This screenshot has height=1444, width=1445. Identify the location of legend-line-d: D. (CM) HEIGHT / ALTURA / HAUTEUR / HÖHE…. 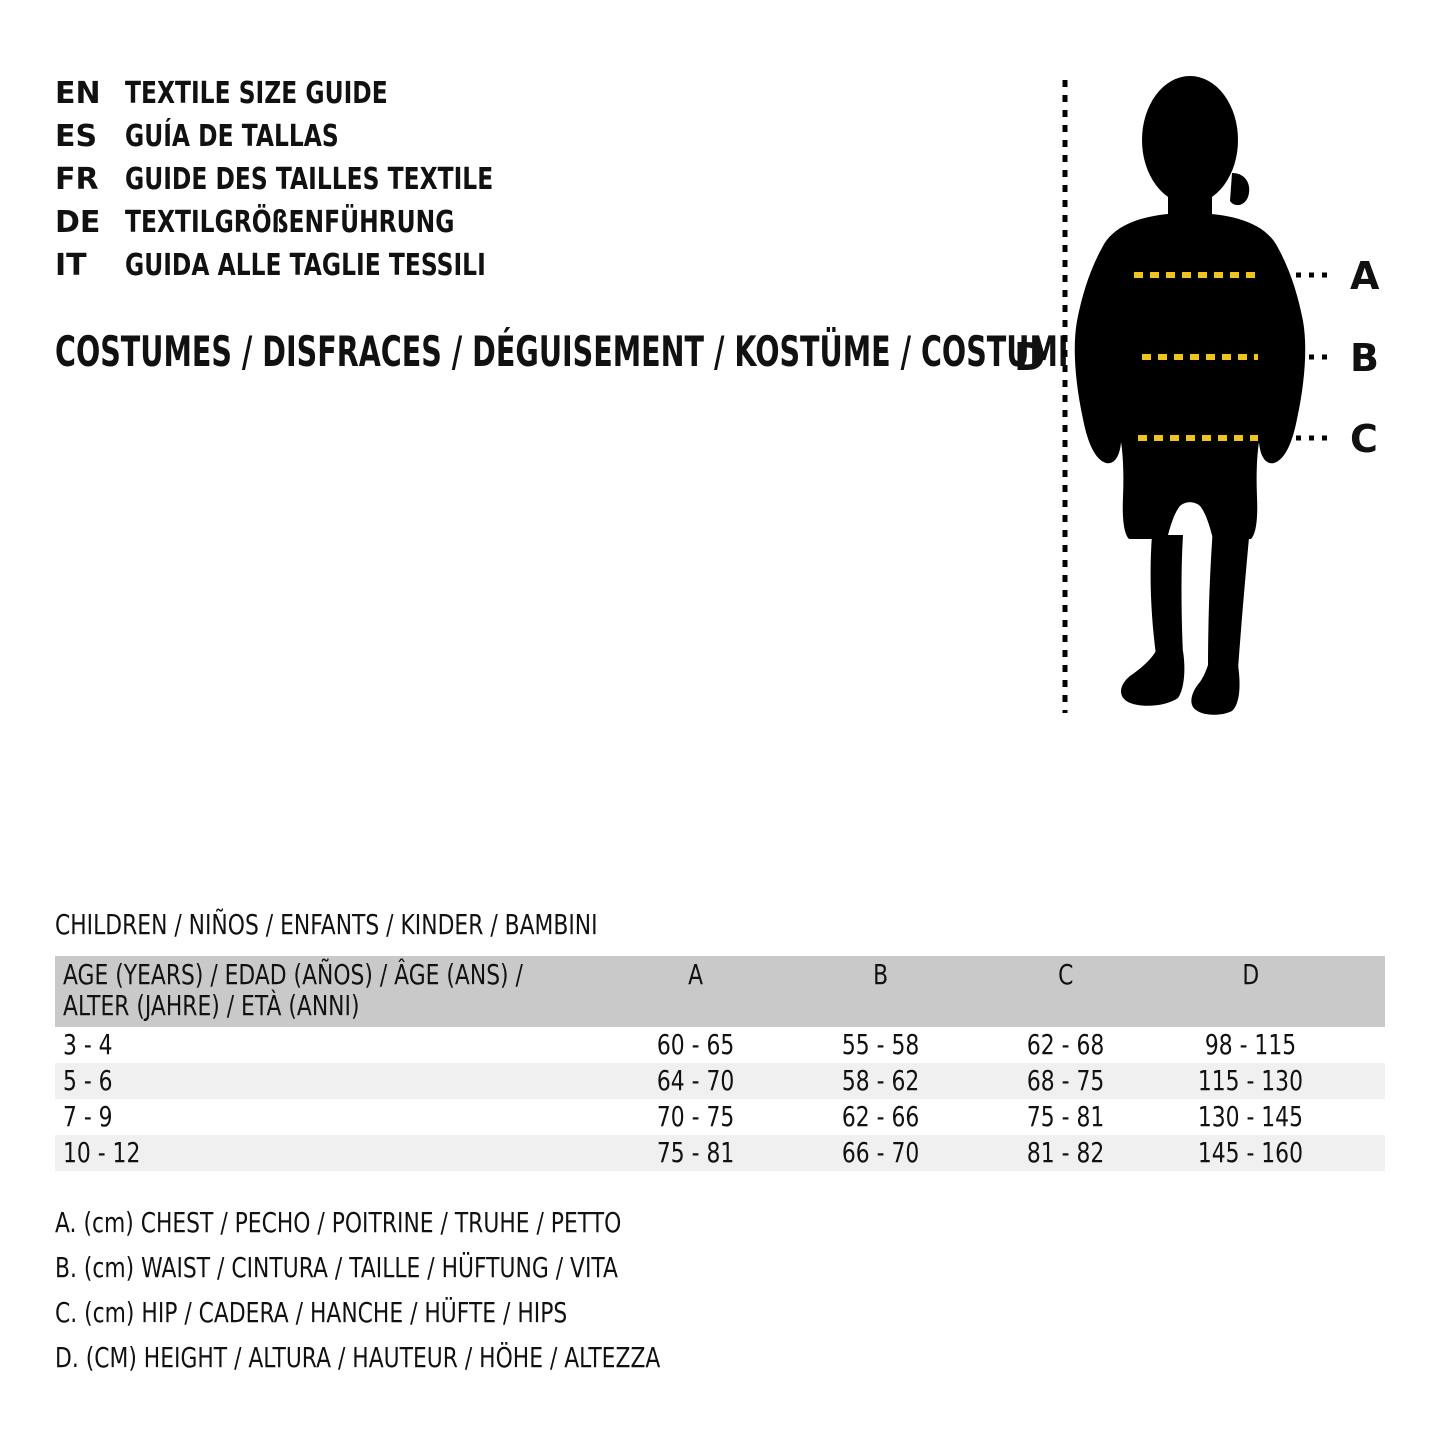
(358, 1357).